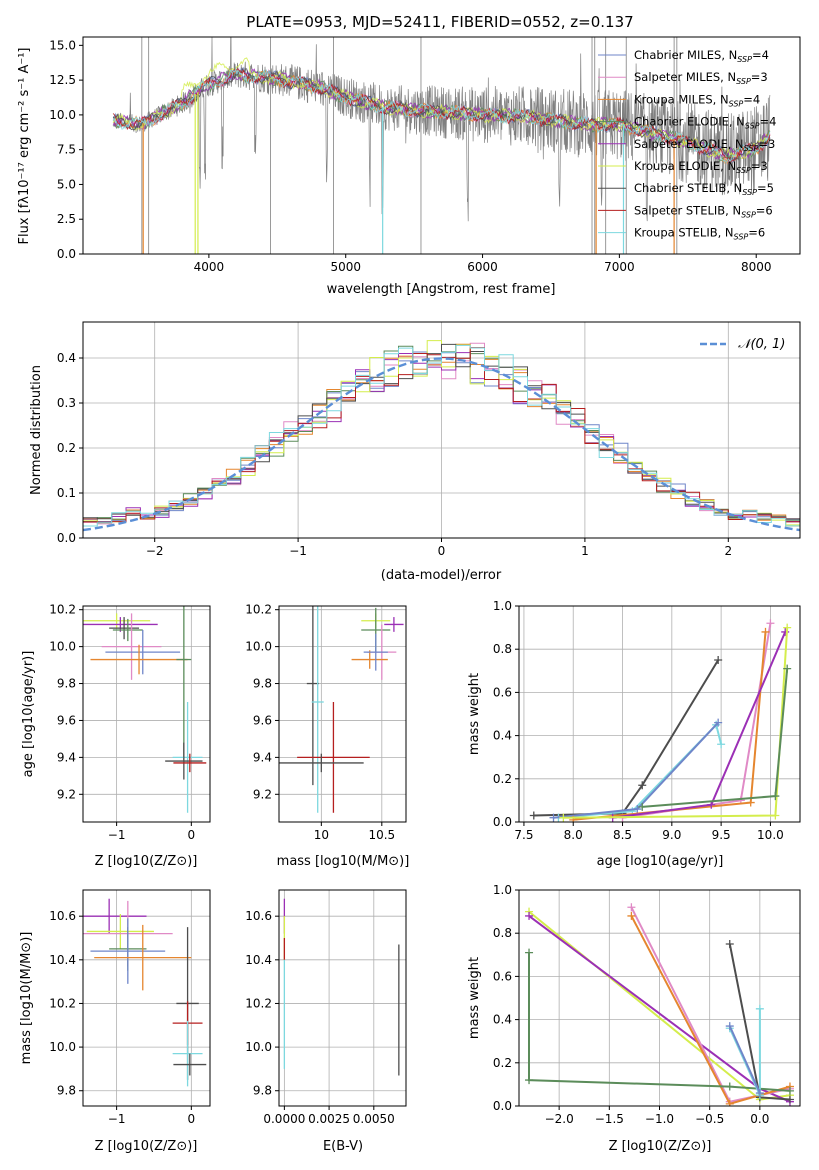 Image resolution: width=819 pixels, height=1170 pixels. I want to click on y-tick-label: 9.2, so click(66, 794).